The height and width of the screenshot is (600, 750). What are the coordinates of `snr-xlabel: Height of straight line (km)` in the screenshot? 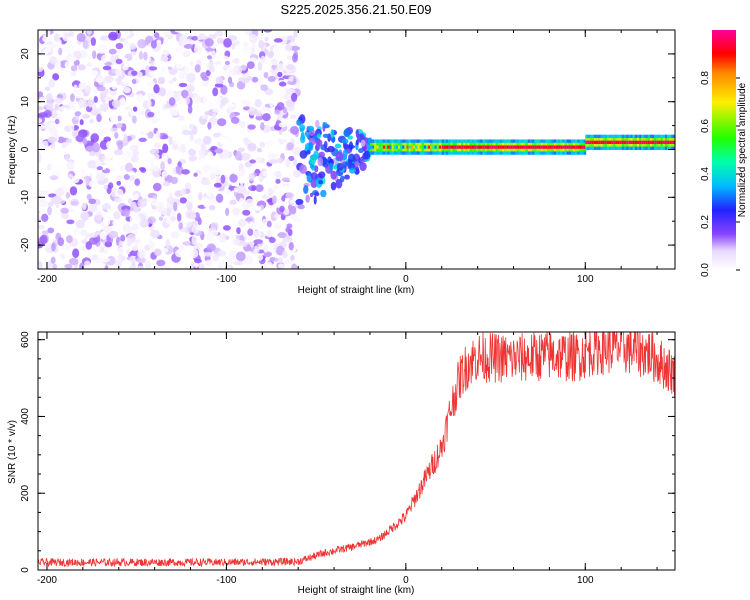 It's located at (356, 590).